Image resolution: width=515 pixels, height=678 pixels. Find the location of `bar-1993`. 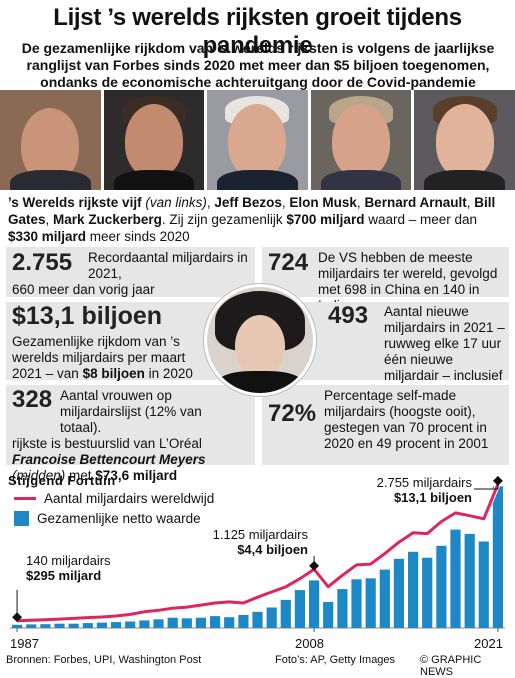

bar-1993 is located at coordinates (101, 625).